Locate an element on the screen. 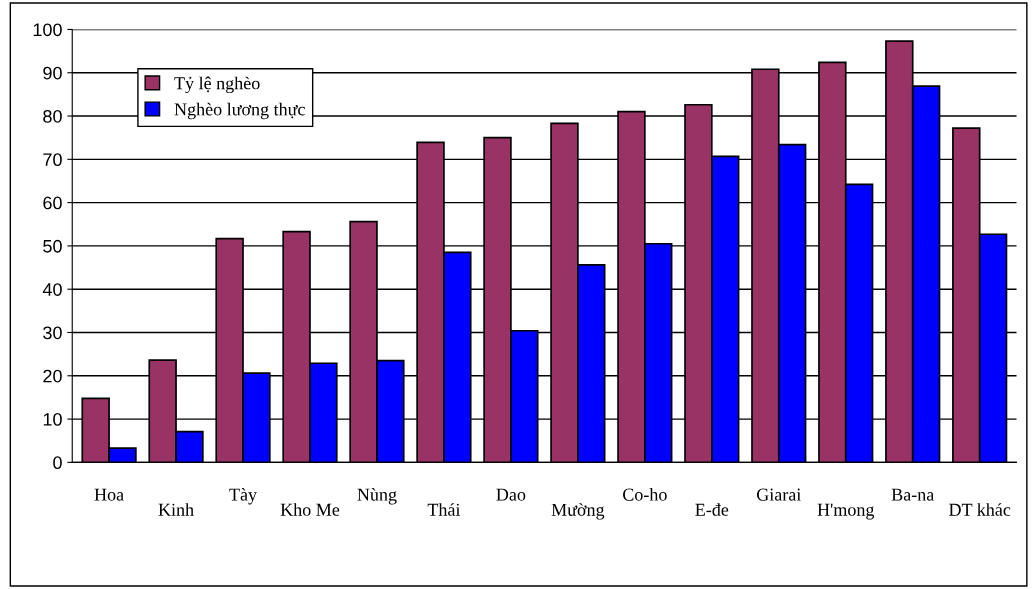 The image size is (1032, 589). x-tick-label: DT khác is located at coordinates (980, 509).